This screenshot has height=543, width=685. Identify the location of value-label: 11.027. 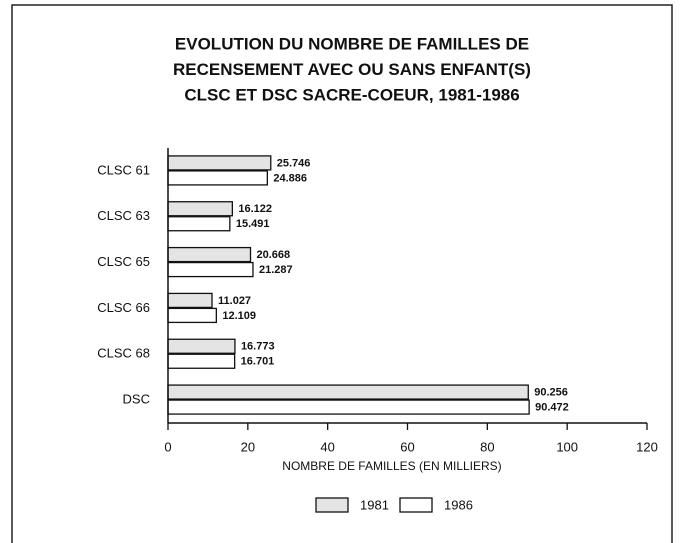
(234, 301).